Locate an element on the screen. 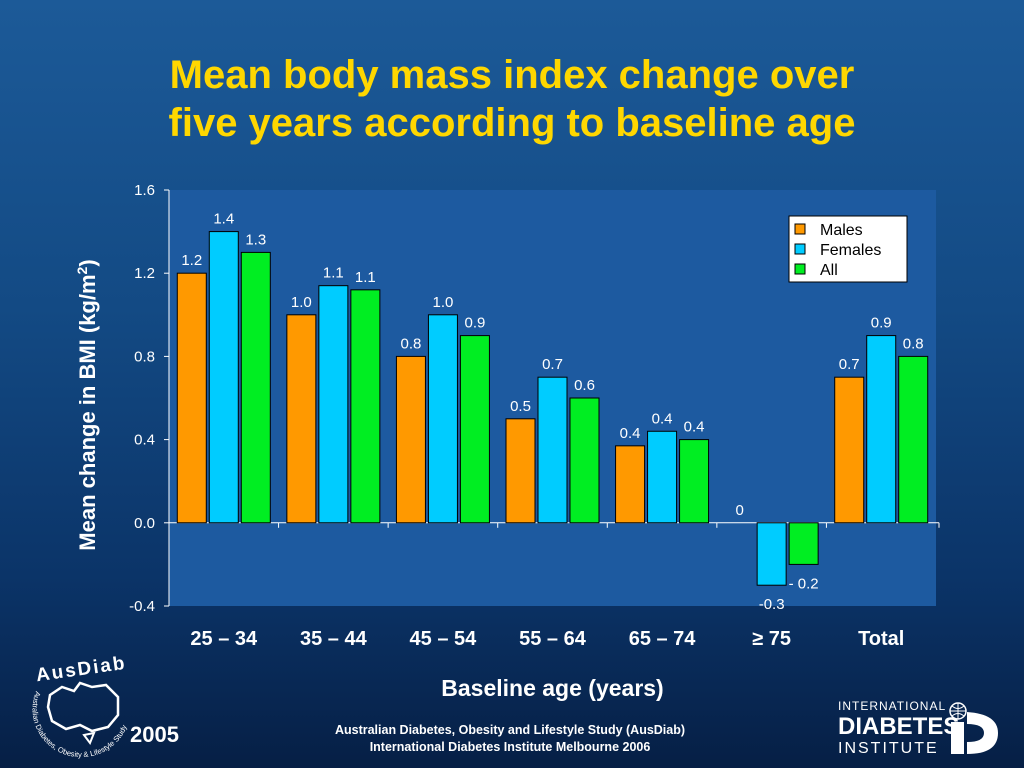 The image size is (1024, 768). data-label: 1.3 is located at coordinates (255, 239).